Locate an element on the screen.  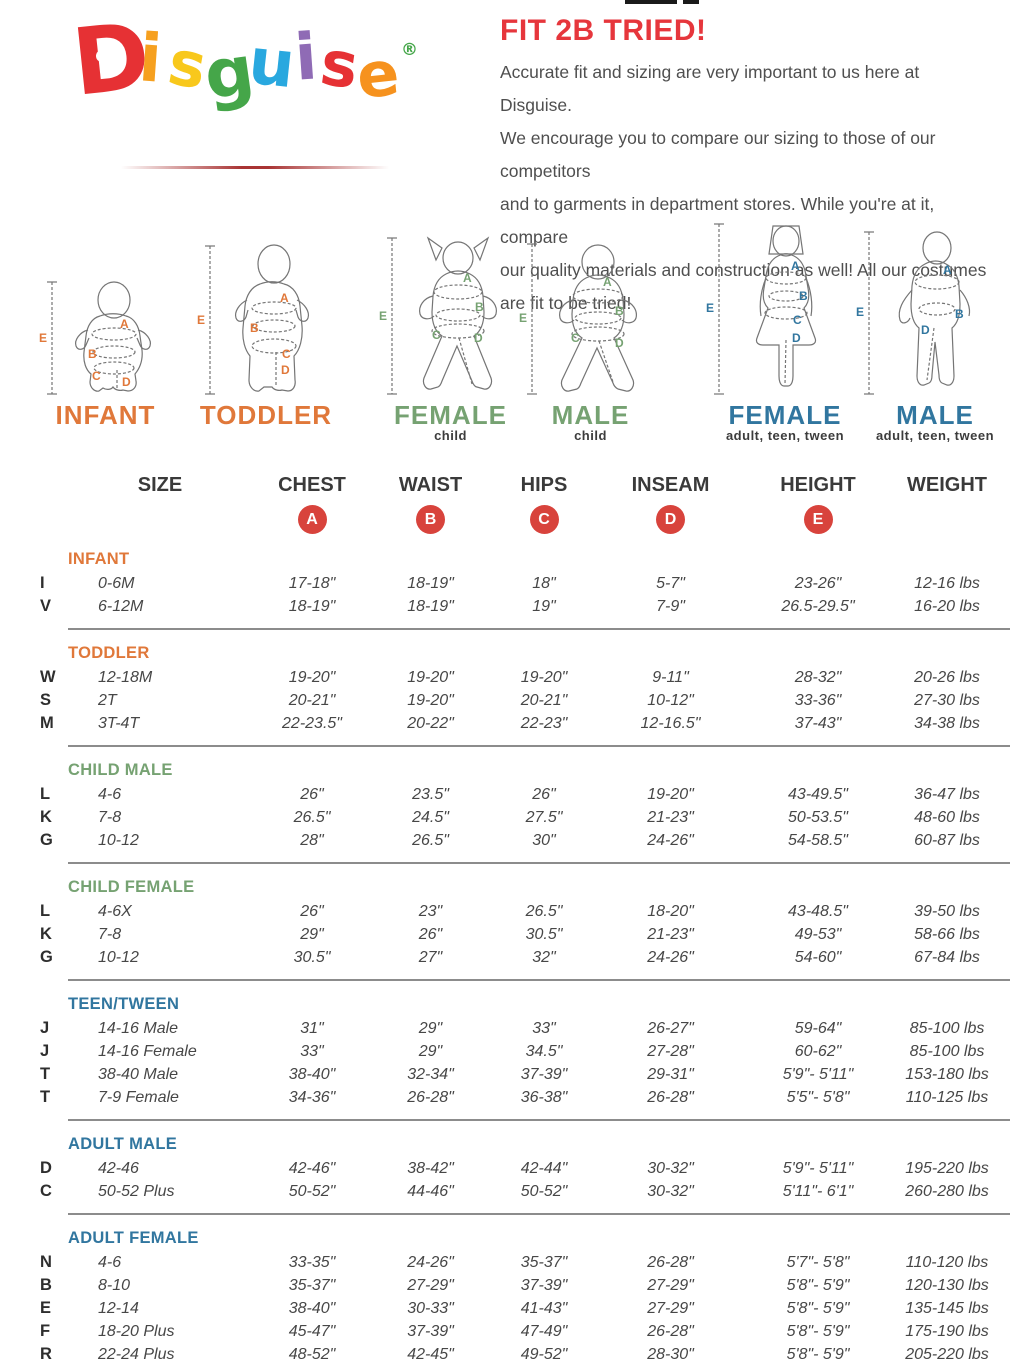
row-letter: T is located at coordinates (45, 1074).